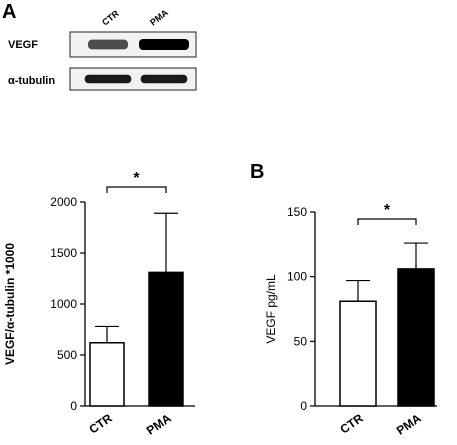 This screenshot has width=457, height=445. I want to click on western-blot: CTR PMA VEGF α-tubulin, so click(102, 49).